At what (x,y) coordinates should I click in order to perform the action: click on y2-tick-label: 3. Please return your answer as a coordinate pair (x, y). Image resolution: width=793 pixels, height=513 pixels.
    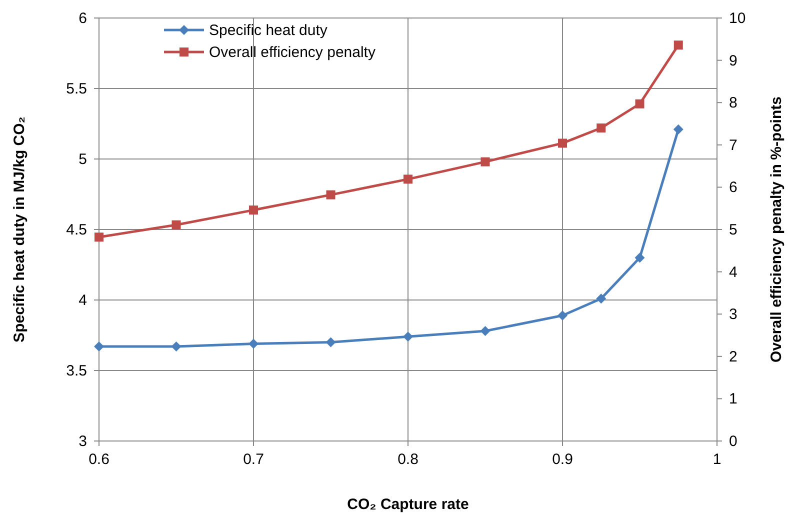
    Looking at the image, I should click on (733, 315).